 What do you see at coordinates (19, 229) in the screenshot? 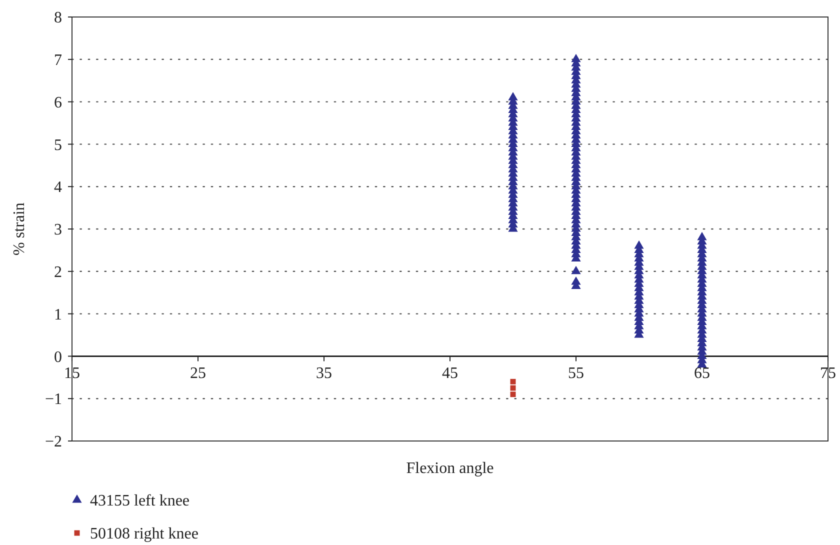
I see `y-axis-title: % strain` at bounding box center [19, 229].